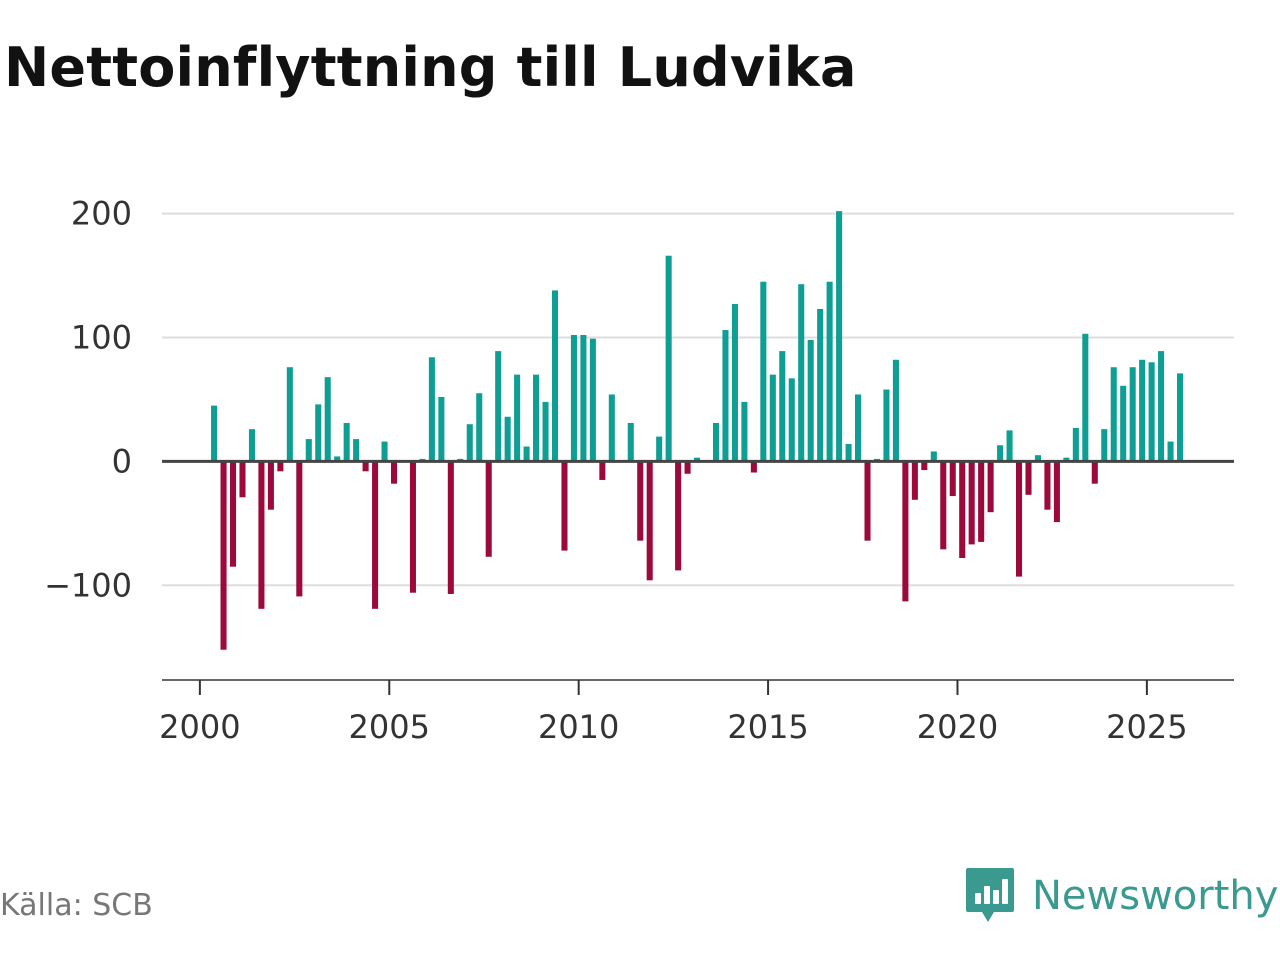 The width and height of the screenshot is (1280, 960). What do you see at coordinates (990, 895) in the screenshot?
I see `newsworthy-logo-icon` at bounding box center [990, 895].